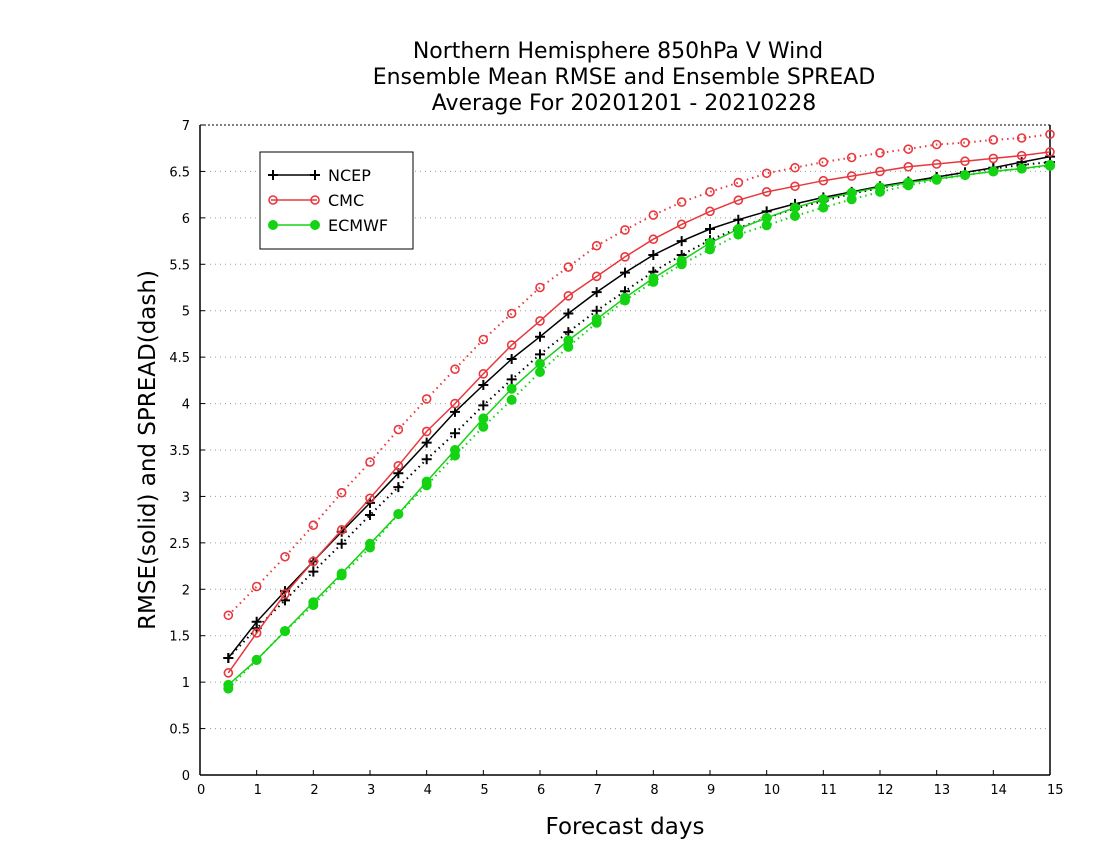  Describe the element at coordinates (942, 790) in the screenshot. I see `x-tick-label: 13` at that location.